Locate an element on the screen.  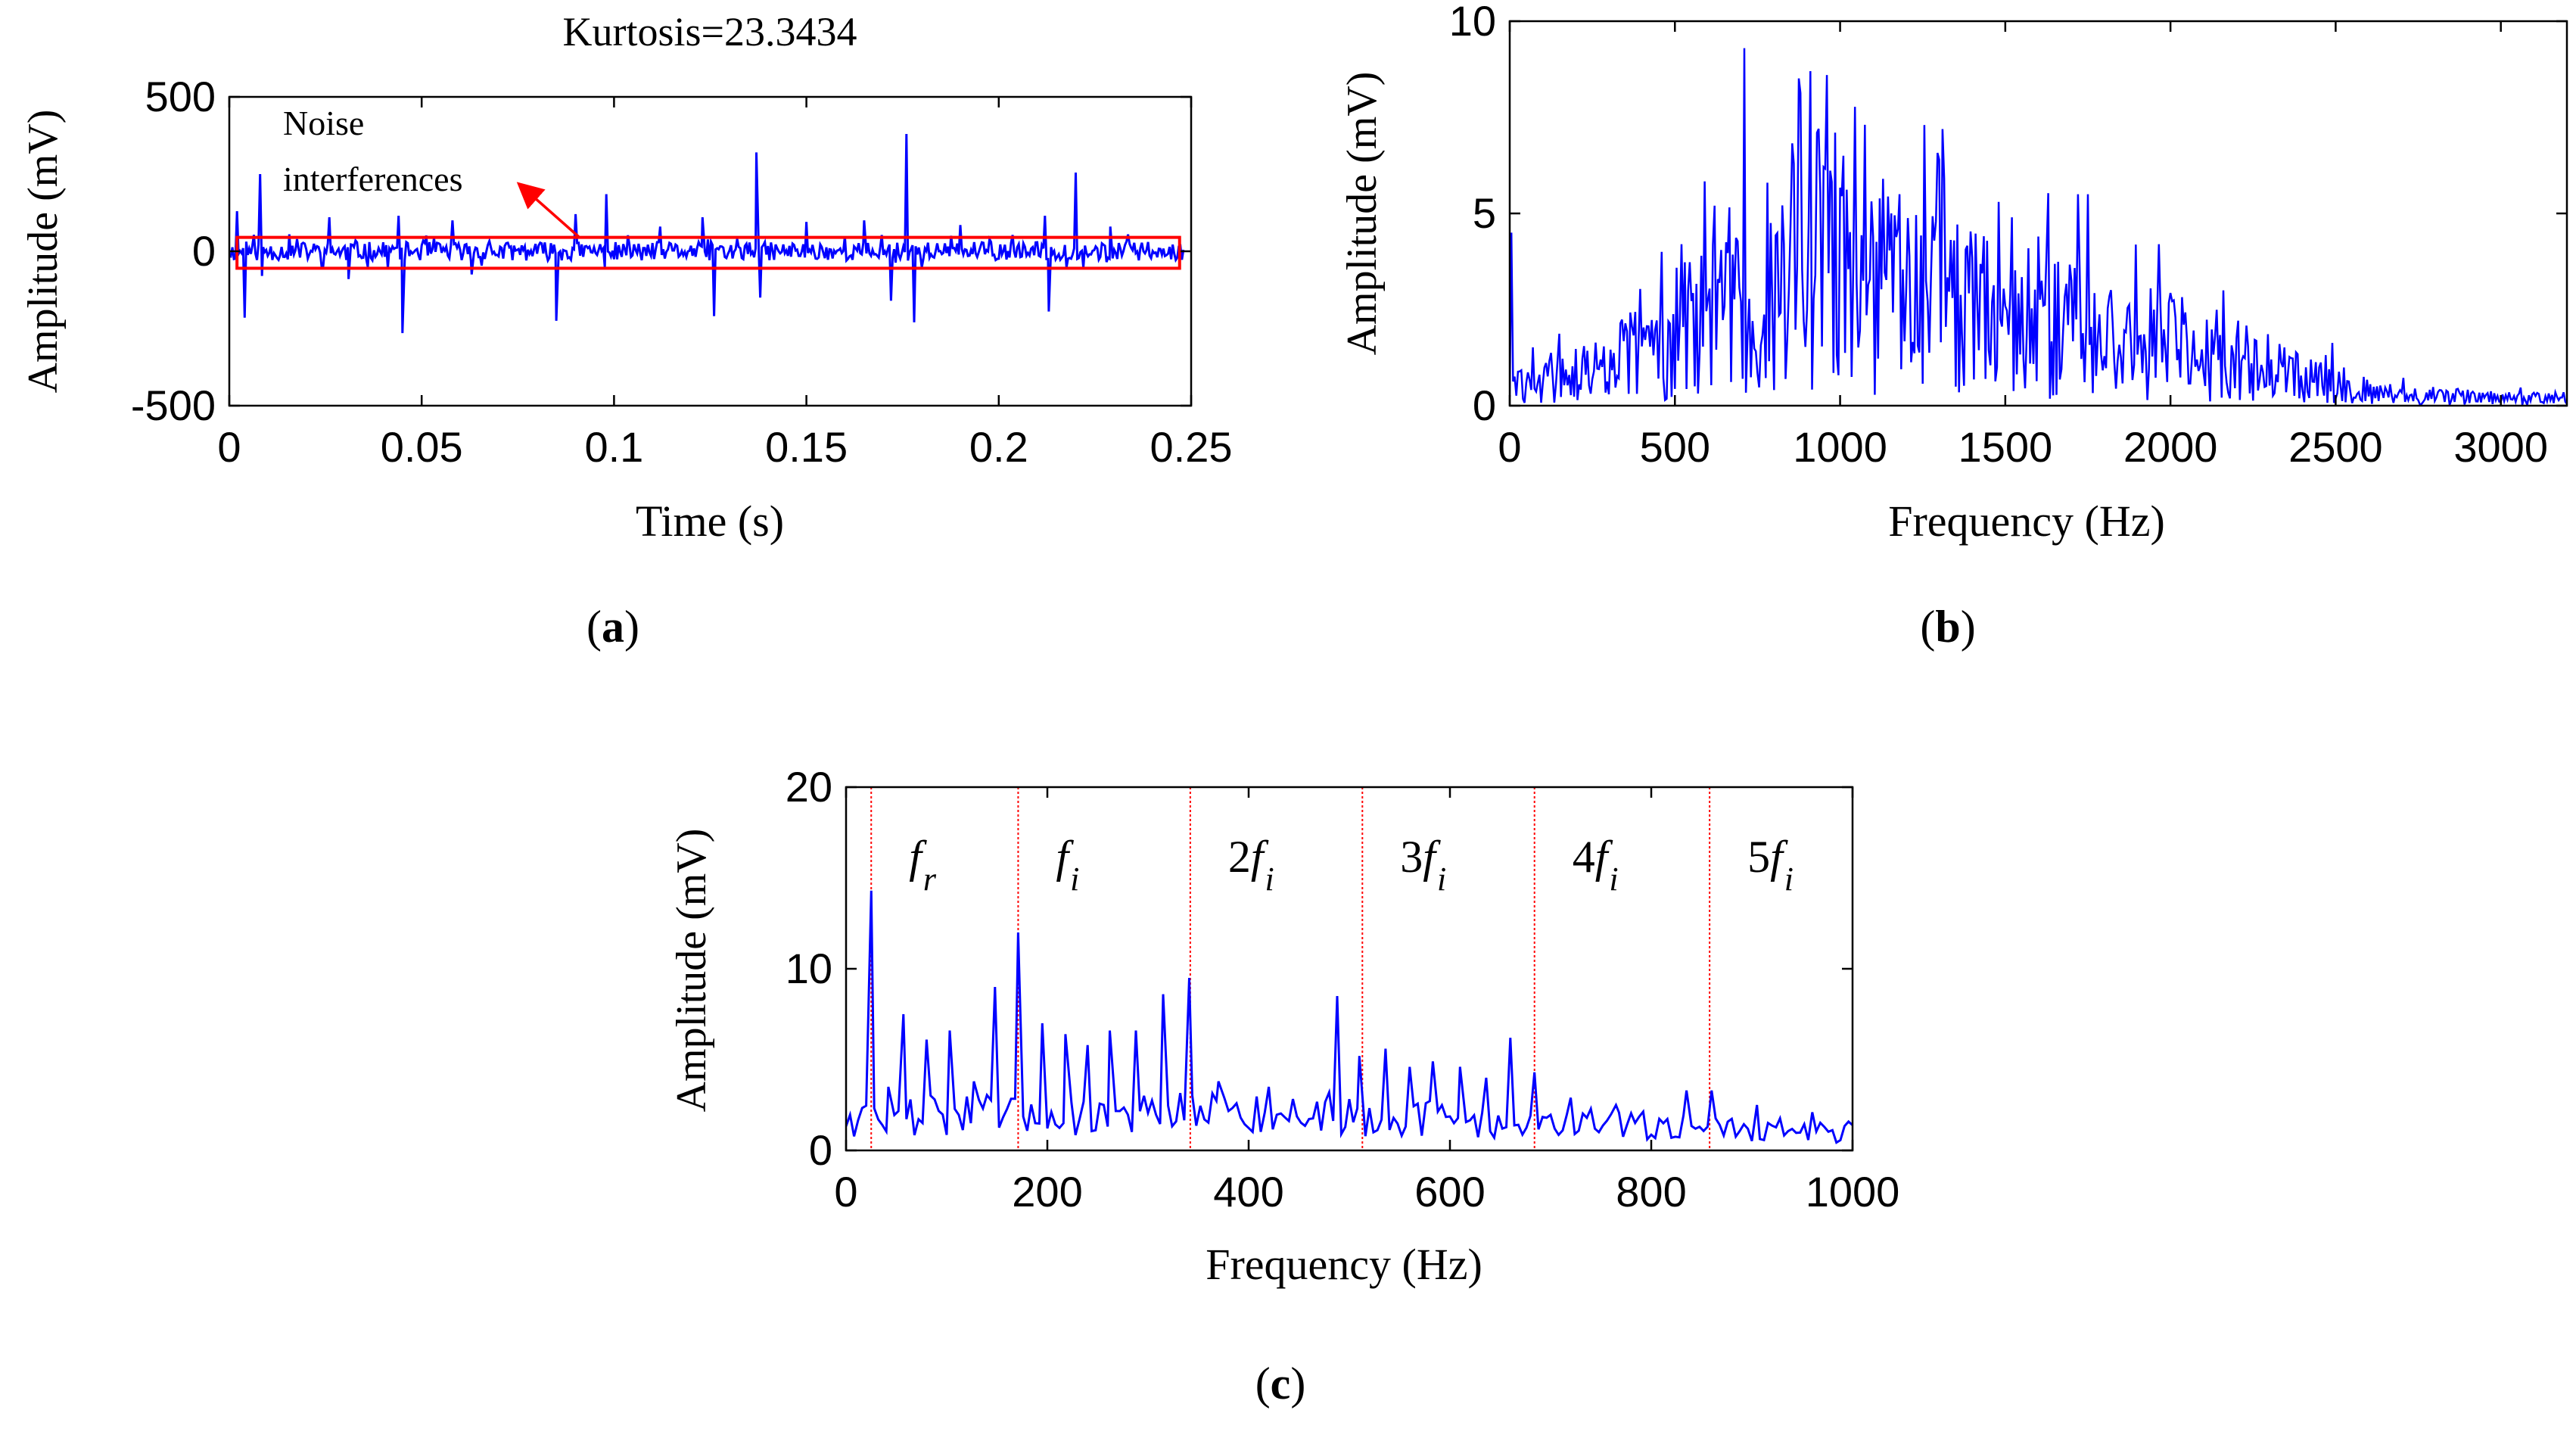
panel-c-caption: (c) is located at coordinates (1281, 1384).